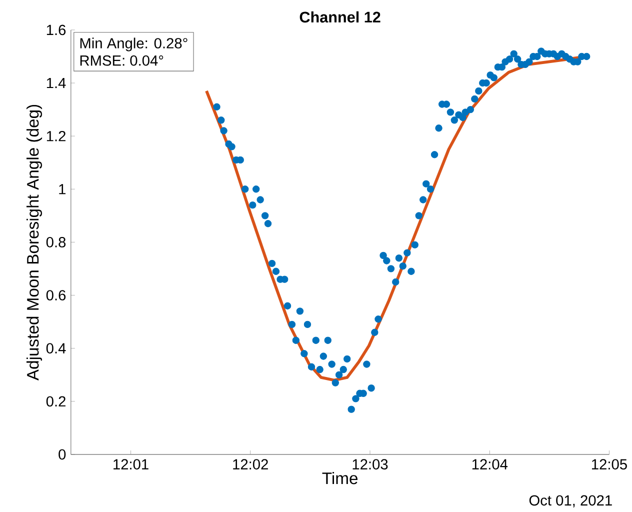  Describe the element at coordinates (56, 401) in the screenshot. I see `y-tick-label: 0.2` at that location.